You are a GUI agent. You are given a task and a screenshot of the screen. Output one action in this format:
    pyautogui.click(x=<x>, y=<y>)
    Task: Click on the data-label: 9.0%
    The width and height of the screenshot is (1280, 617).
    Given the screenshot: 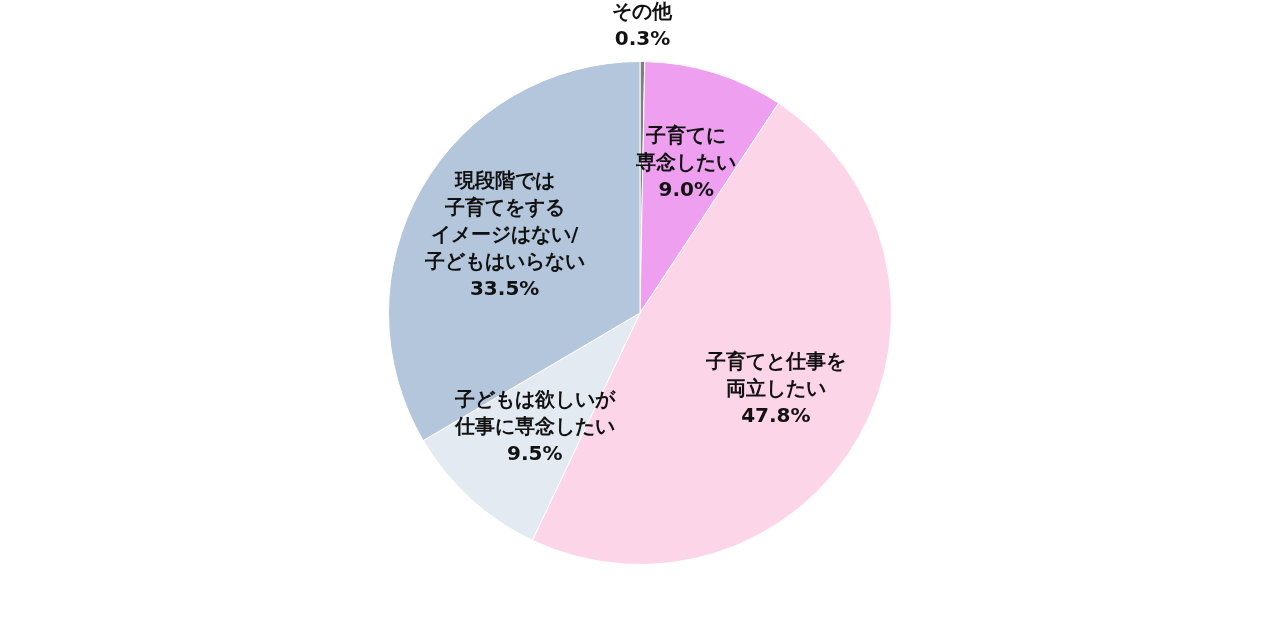 What is the action you would take?
    pyautogui.click(x=686, y=189)
    